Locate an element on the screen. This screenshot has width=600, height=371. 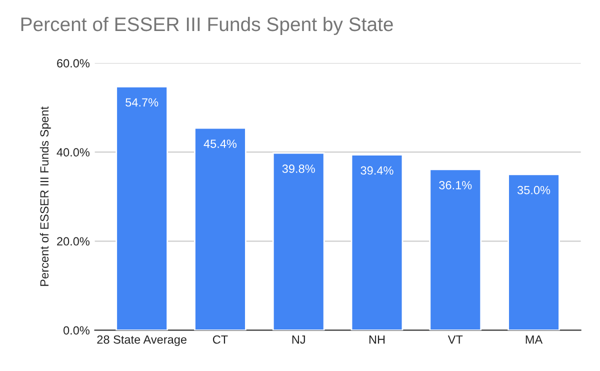
data-label: 39.8% is located at coordinates (298, 168).